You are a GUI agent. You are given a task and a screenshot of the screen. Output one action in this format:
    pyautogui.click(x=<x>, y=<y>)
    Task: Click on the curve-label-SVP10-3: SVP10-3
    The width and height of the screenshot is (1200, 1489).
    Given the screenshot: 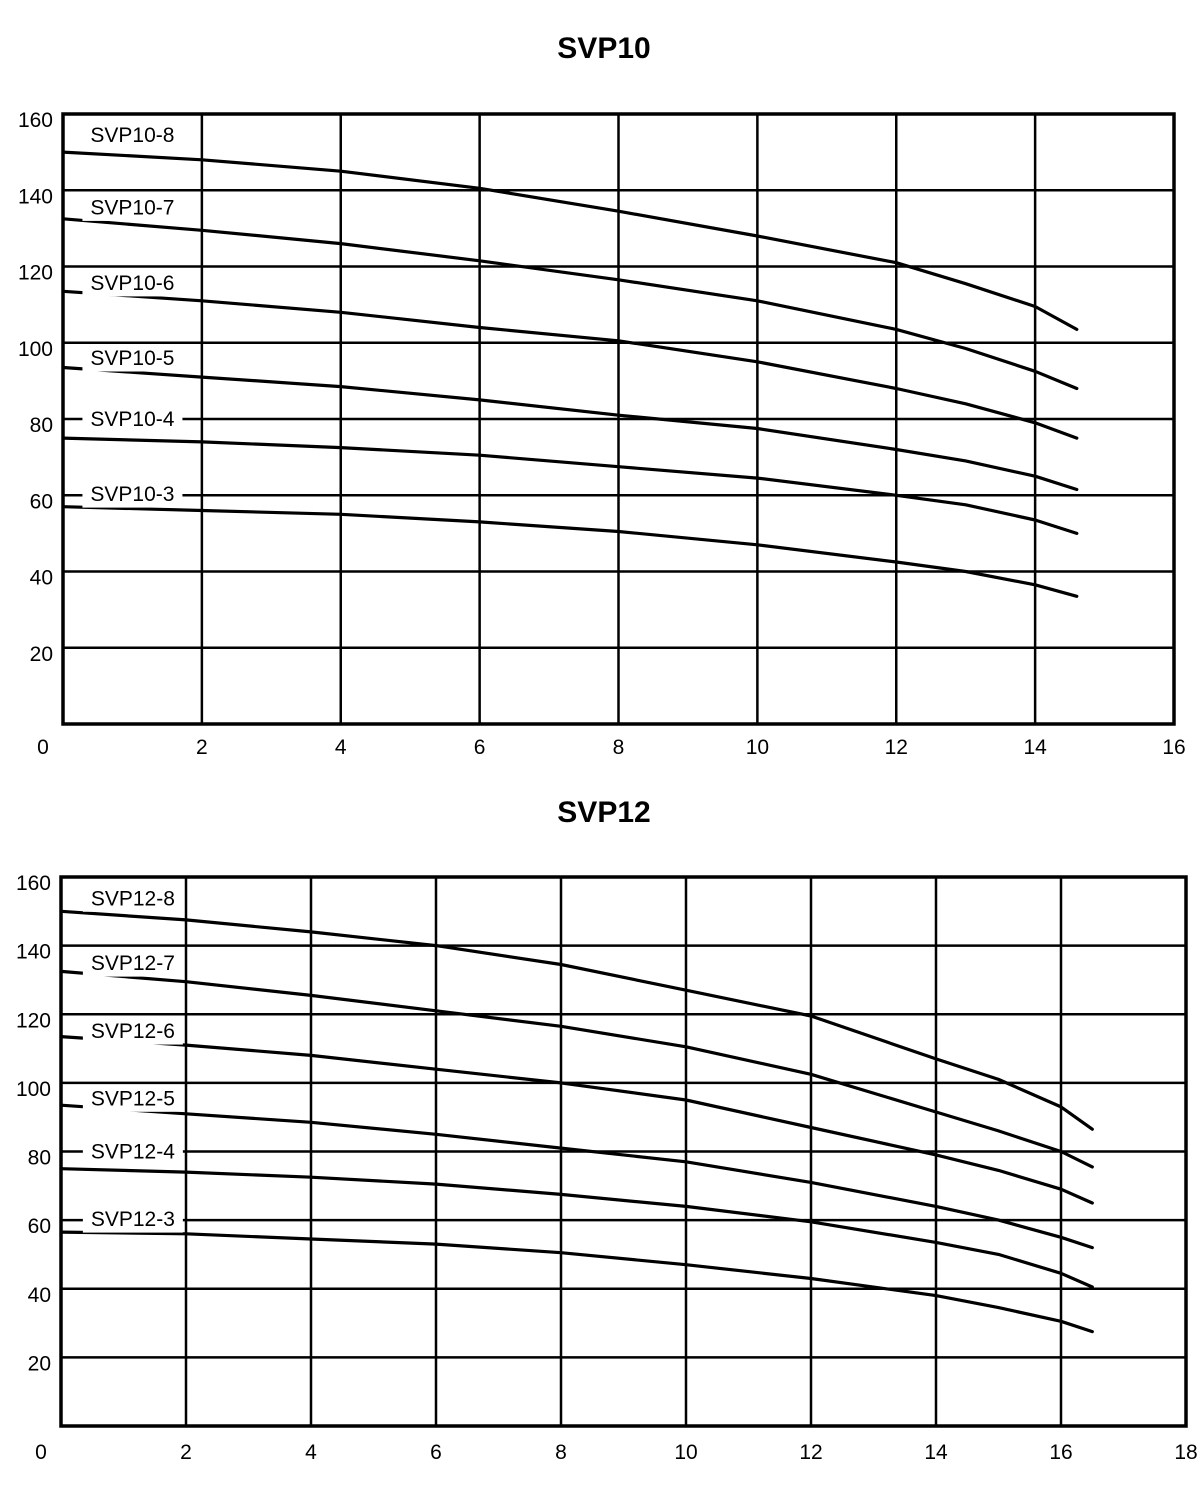 What is the action you would take?
    pyautogui.click(x=132, y=494)
    